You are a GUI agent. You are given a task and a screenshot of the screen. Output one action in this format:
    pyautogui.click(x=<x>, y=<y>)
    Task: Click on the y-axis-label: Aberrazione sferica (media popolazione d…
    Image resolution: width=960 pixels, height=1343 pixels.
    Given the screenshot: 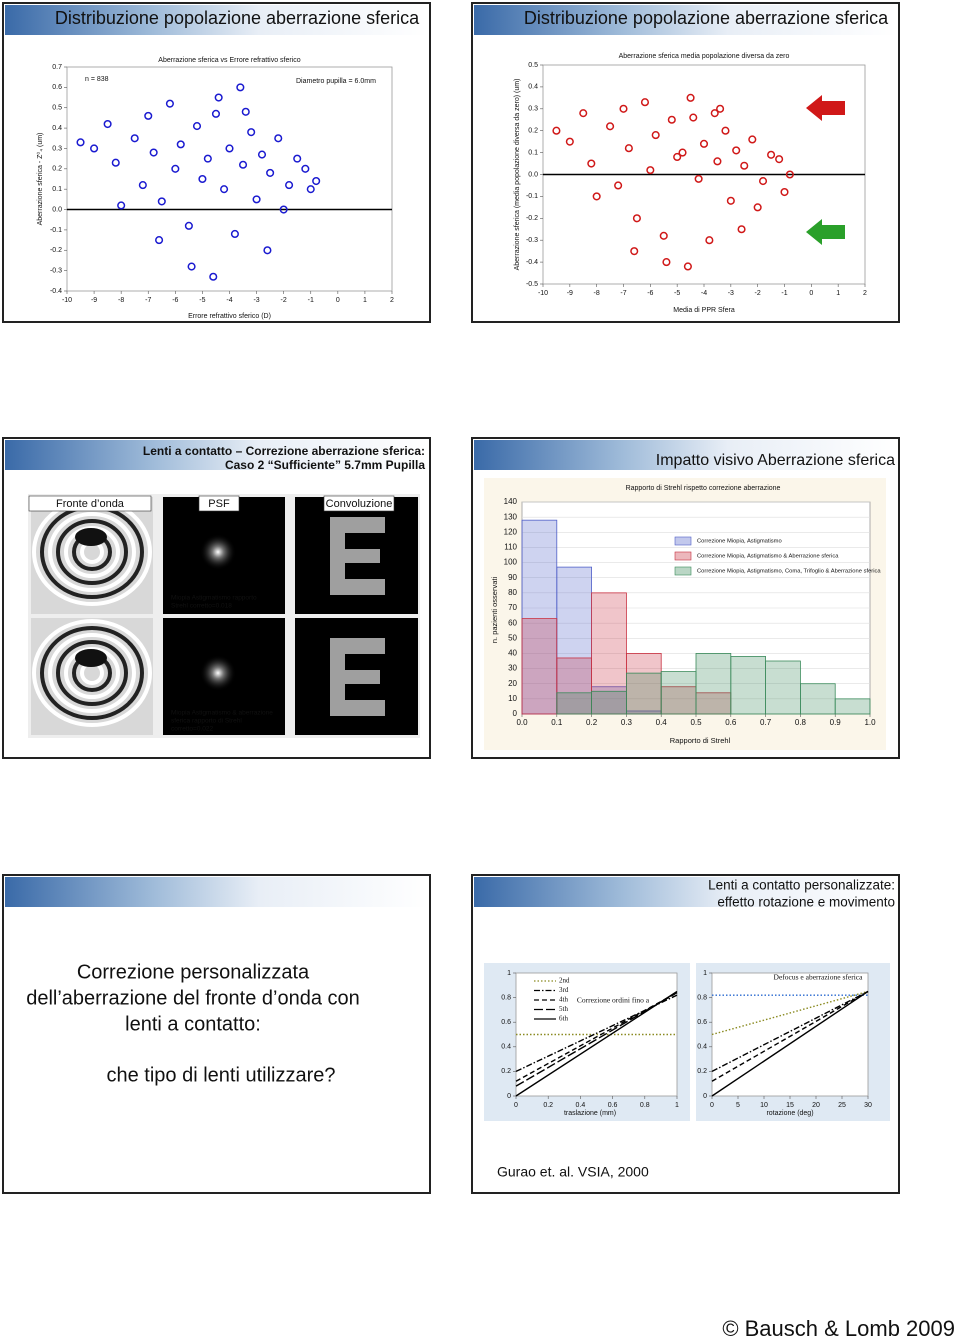 What is the action you would take?
    pyautogui.click(x=517, y=175)
    